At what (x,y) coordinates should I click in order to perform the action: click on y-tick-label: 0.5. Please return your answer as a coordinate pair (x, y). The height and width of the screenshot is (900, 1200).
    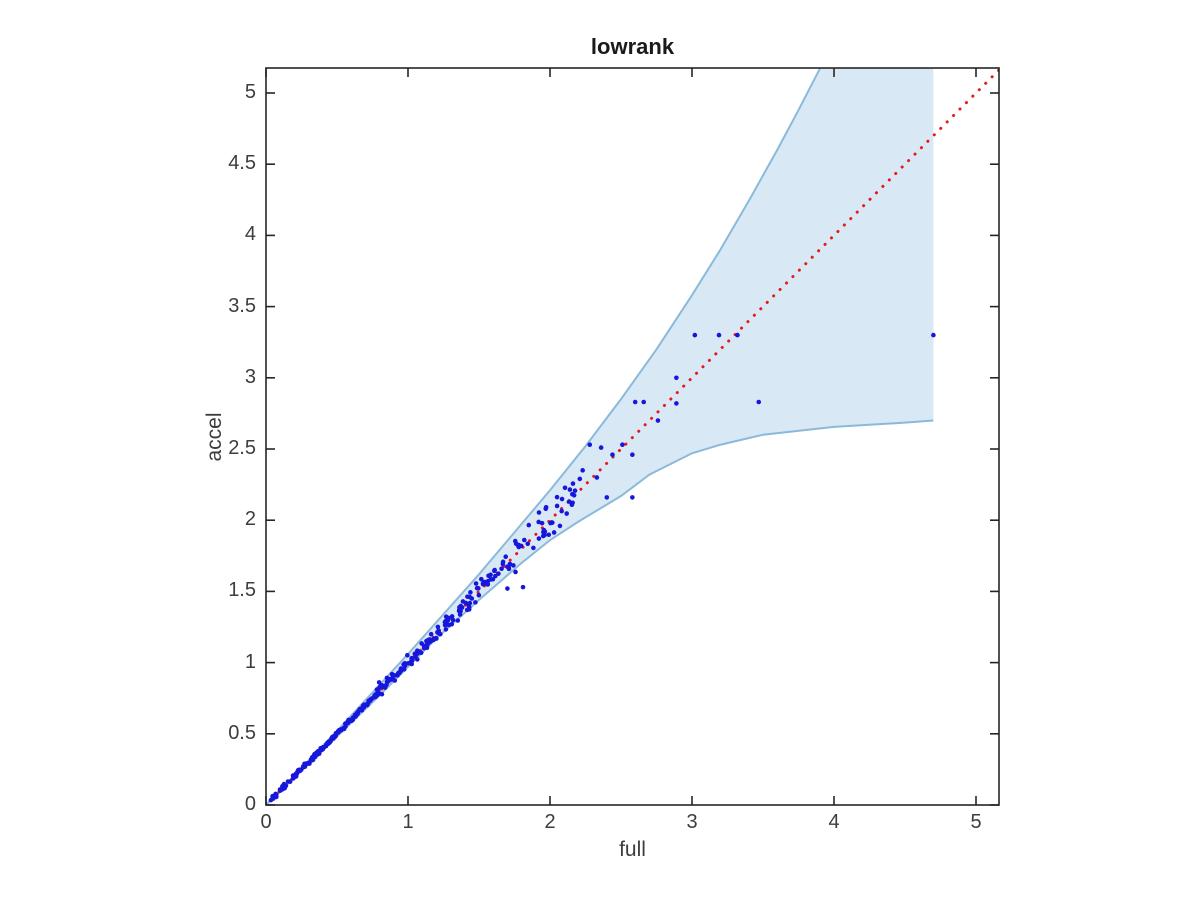
    Looking at the image, I should click on (242, 732).